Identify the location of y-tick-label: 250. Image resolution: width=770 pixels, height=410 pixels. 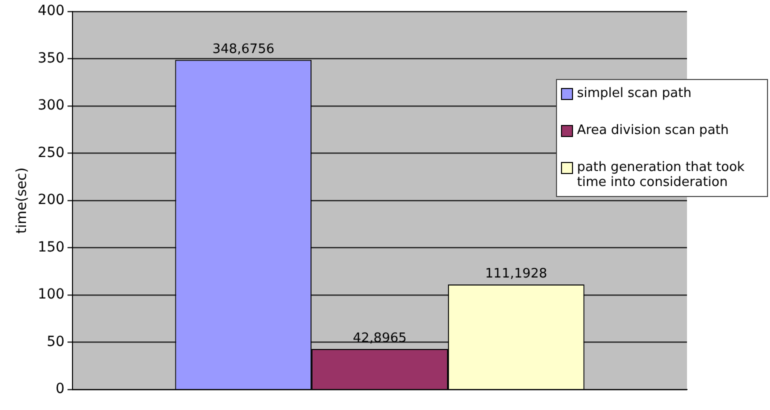
(51, 152).